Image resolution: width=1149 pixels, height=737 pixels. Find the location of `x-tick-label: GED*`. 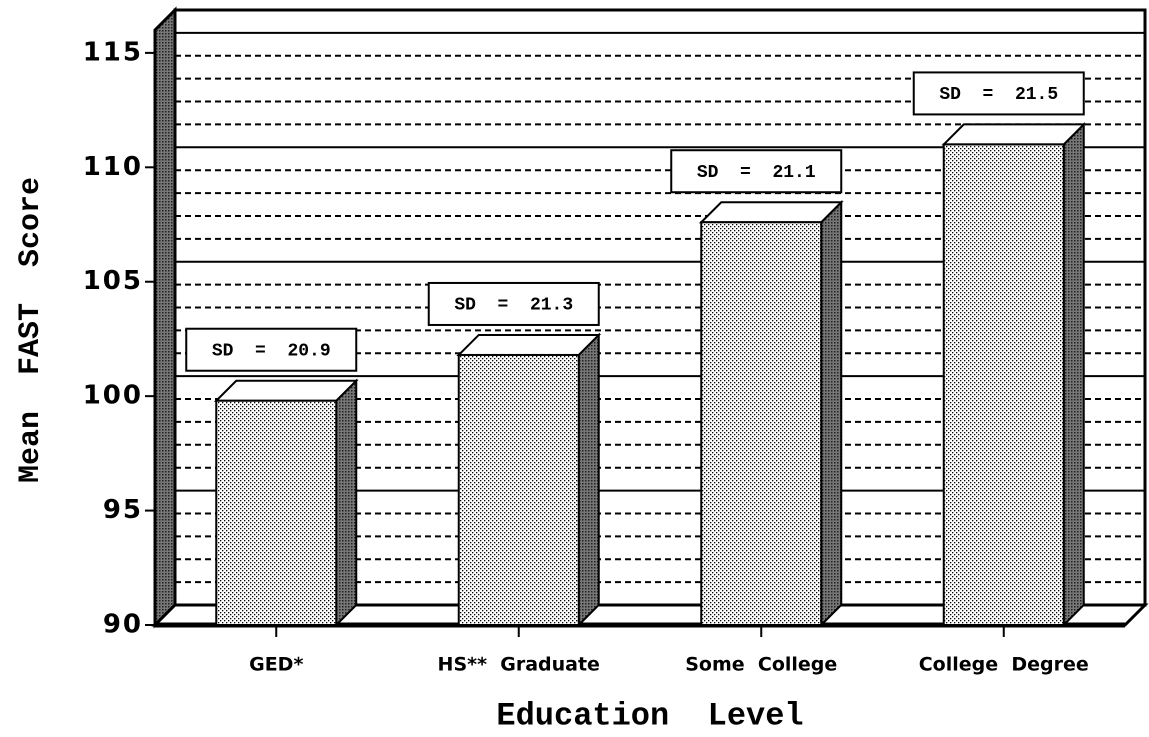

x-tick-label: GED* is located at coordinates (276, 665).